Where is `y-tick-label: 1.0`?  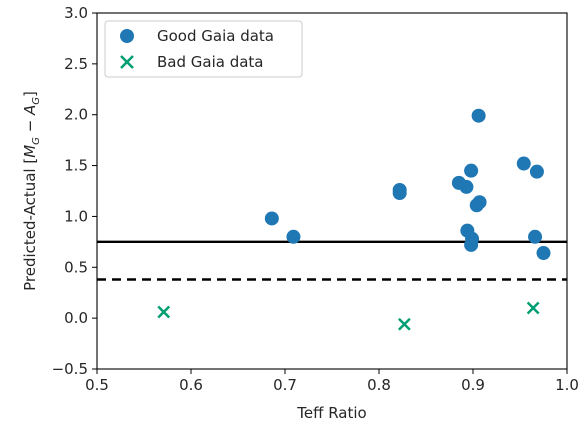 y-tick-label: 1.0 is located at coordinates (76, 216).